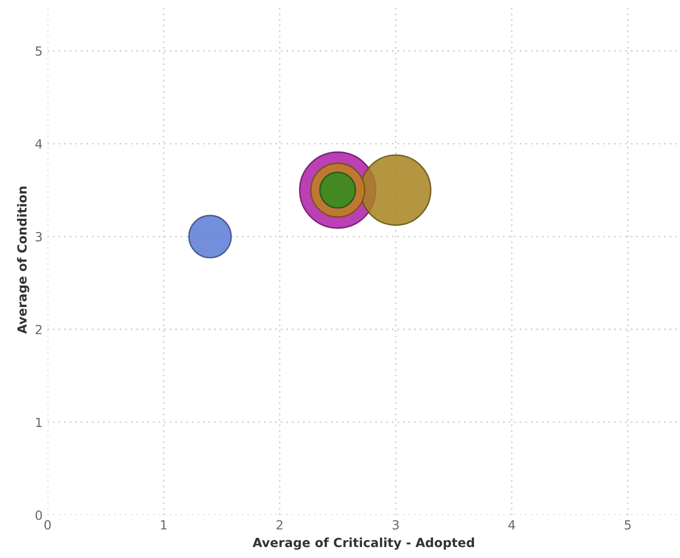 The height and width of the screenshot is (558, 680). Describe the element at coordinates (38, 143) in the screenshot. I see `y-tick-label: 4` at that location.